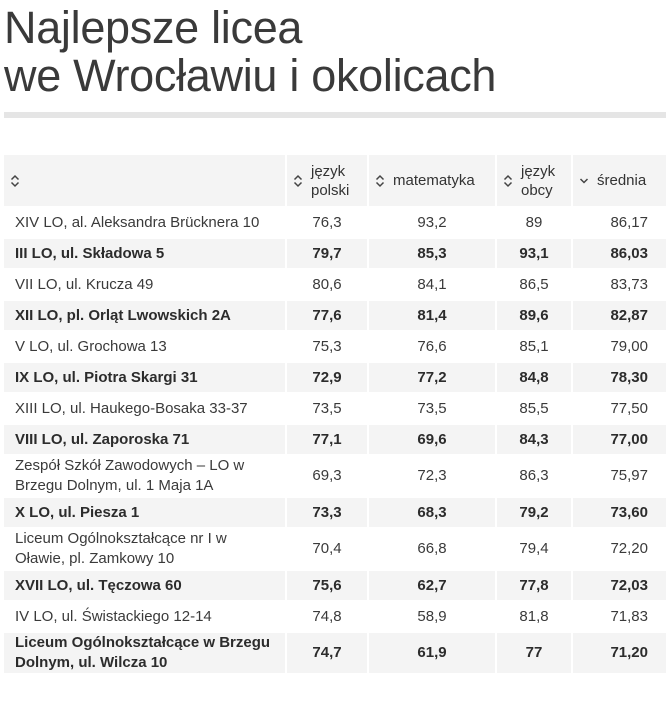  I want to click on cell-polski: 73,3, so click(327, 512).